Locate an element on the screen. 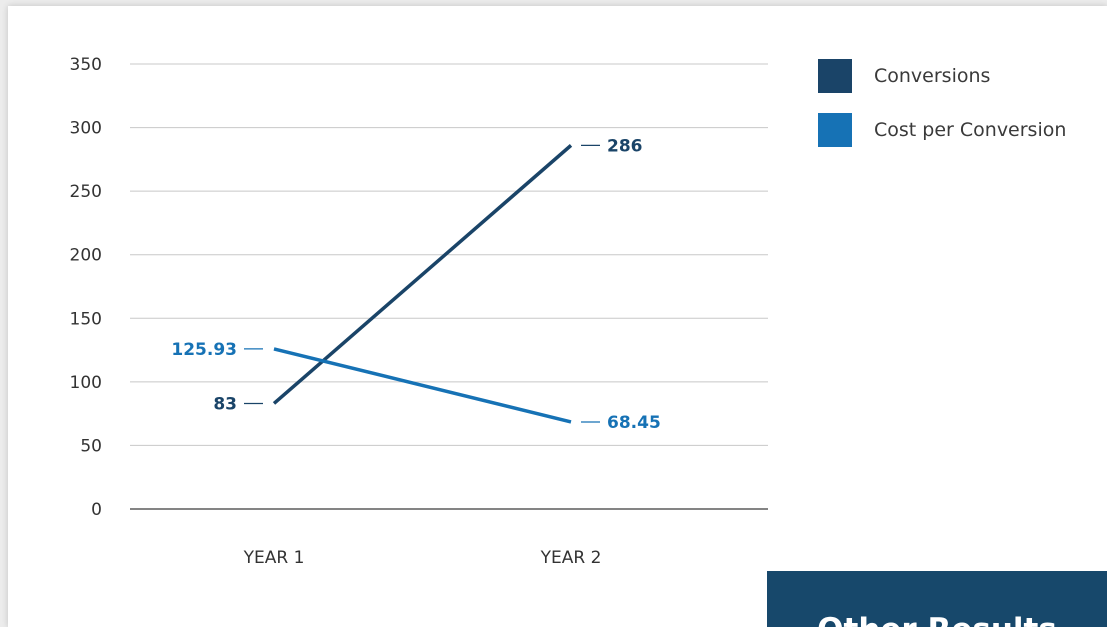 This screenshot has width=1107, height=627. legend-swatch-conversions is located at coordinates (835, 76).